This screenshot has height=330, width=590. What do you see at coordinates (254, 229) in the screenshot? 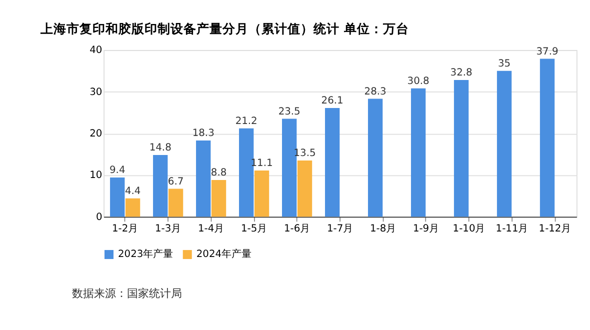
I see `x-tick-label: 1-5月` at bounding box center [254, 229].